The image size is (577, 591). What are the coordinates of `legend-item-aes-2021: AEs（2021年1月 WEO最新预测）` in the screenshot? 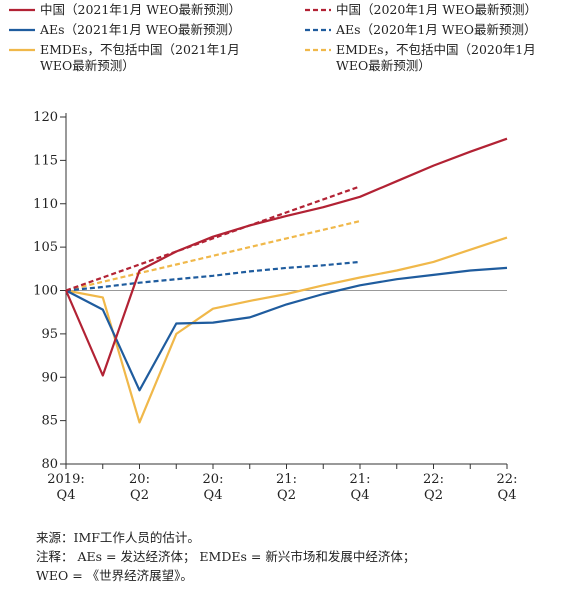 It's located at (124, 30).